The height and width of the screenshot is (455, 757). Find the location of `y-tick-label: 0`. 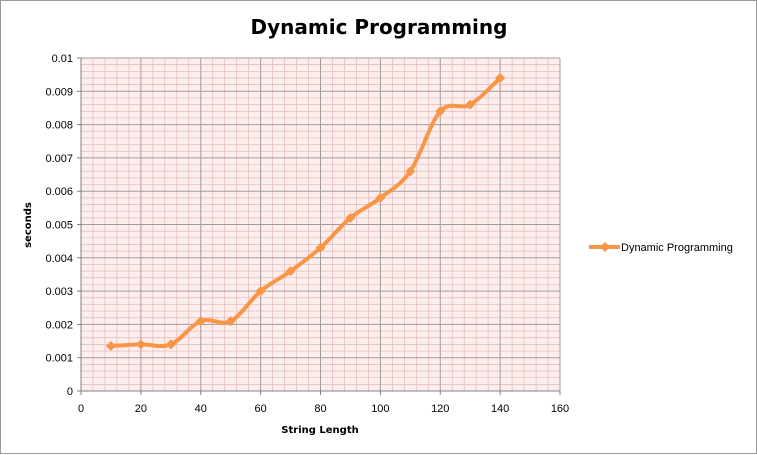

y-tick-label: 0 is located at coordinates (70, 392).